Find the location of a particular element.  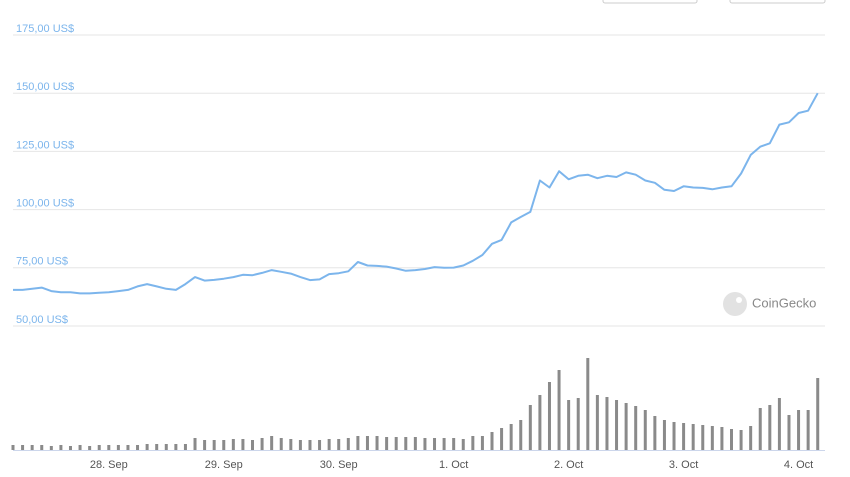

watermark: CoinGecko is located at coordinates (769, 304).